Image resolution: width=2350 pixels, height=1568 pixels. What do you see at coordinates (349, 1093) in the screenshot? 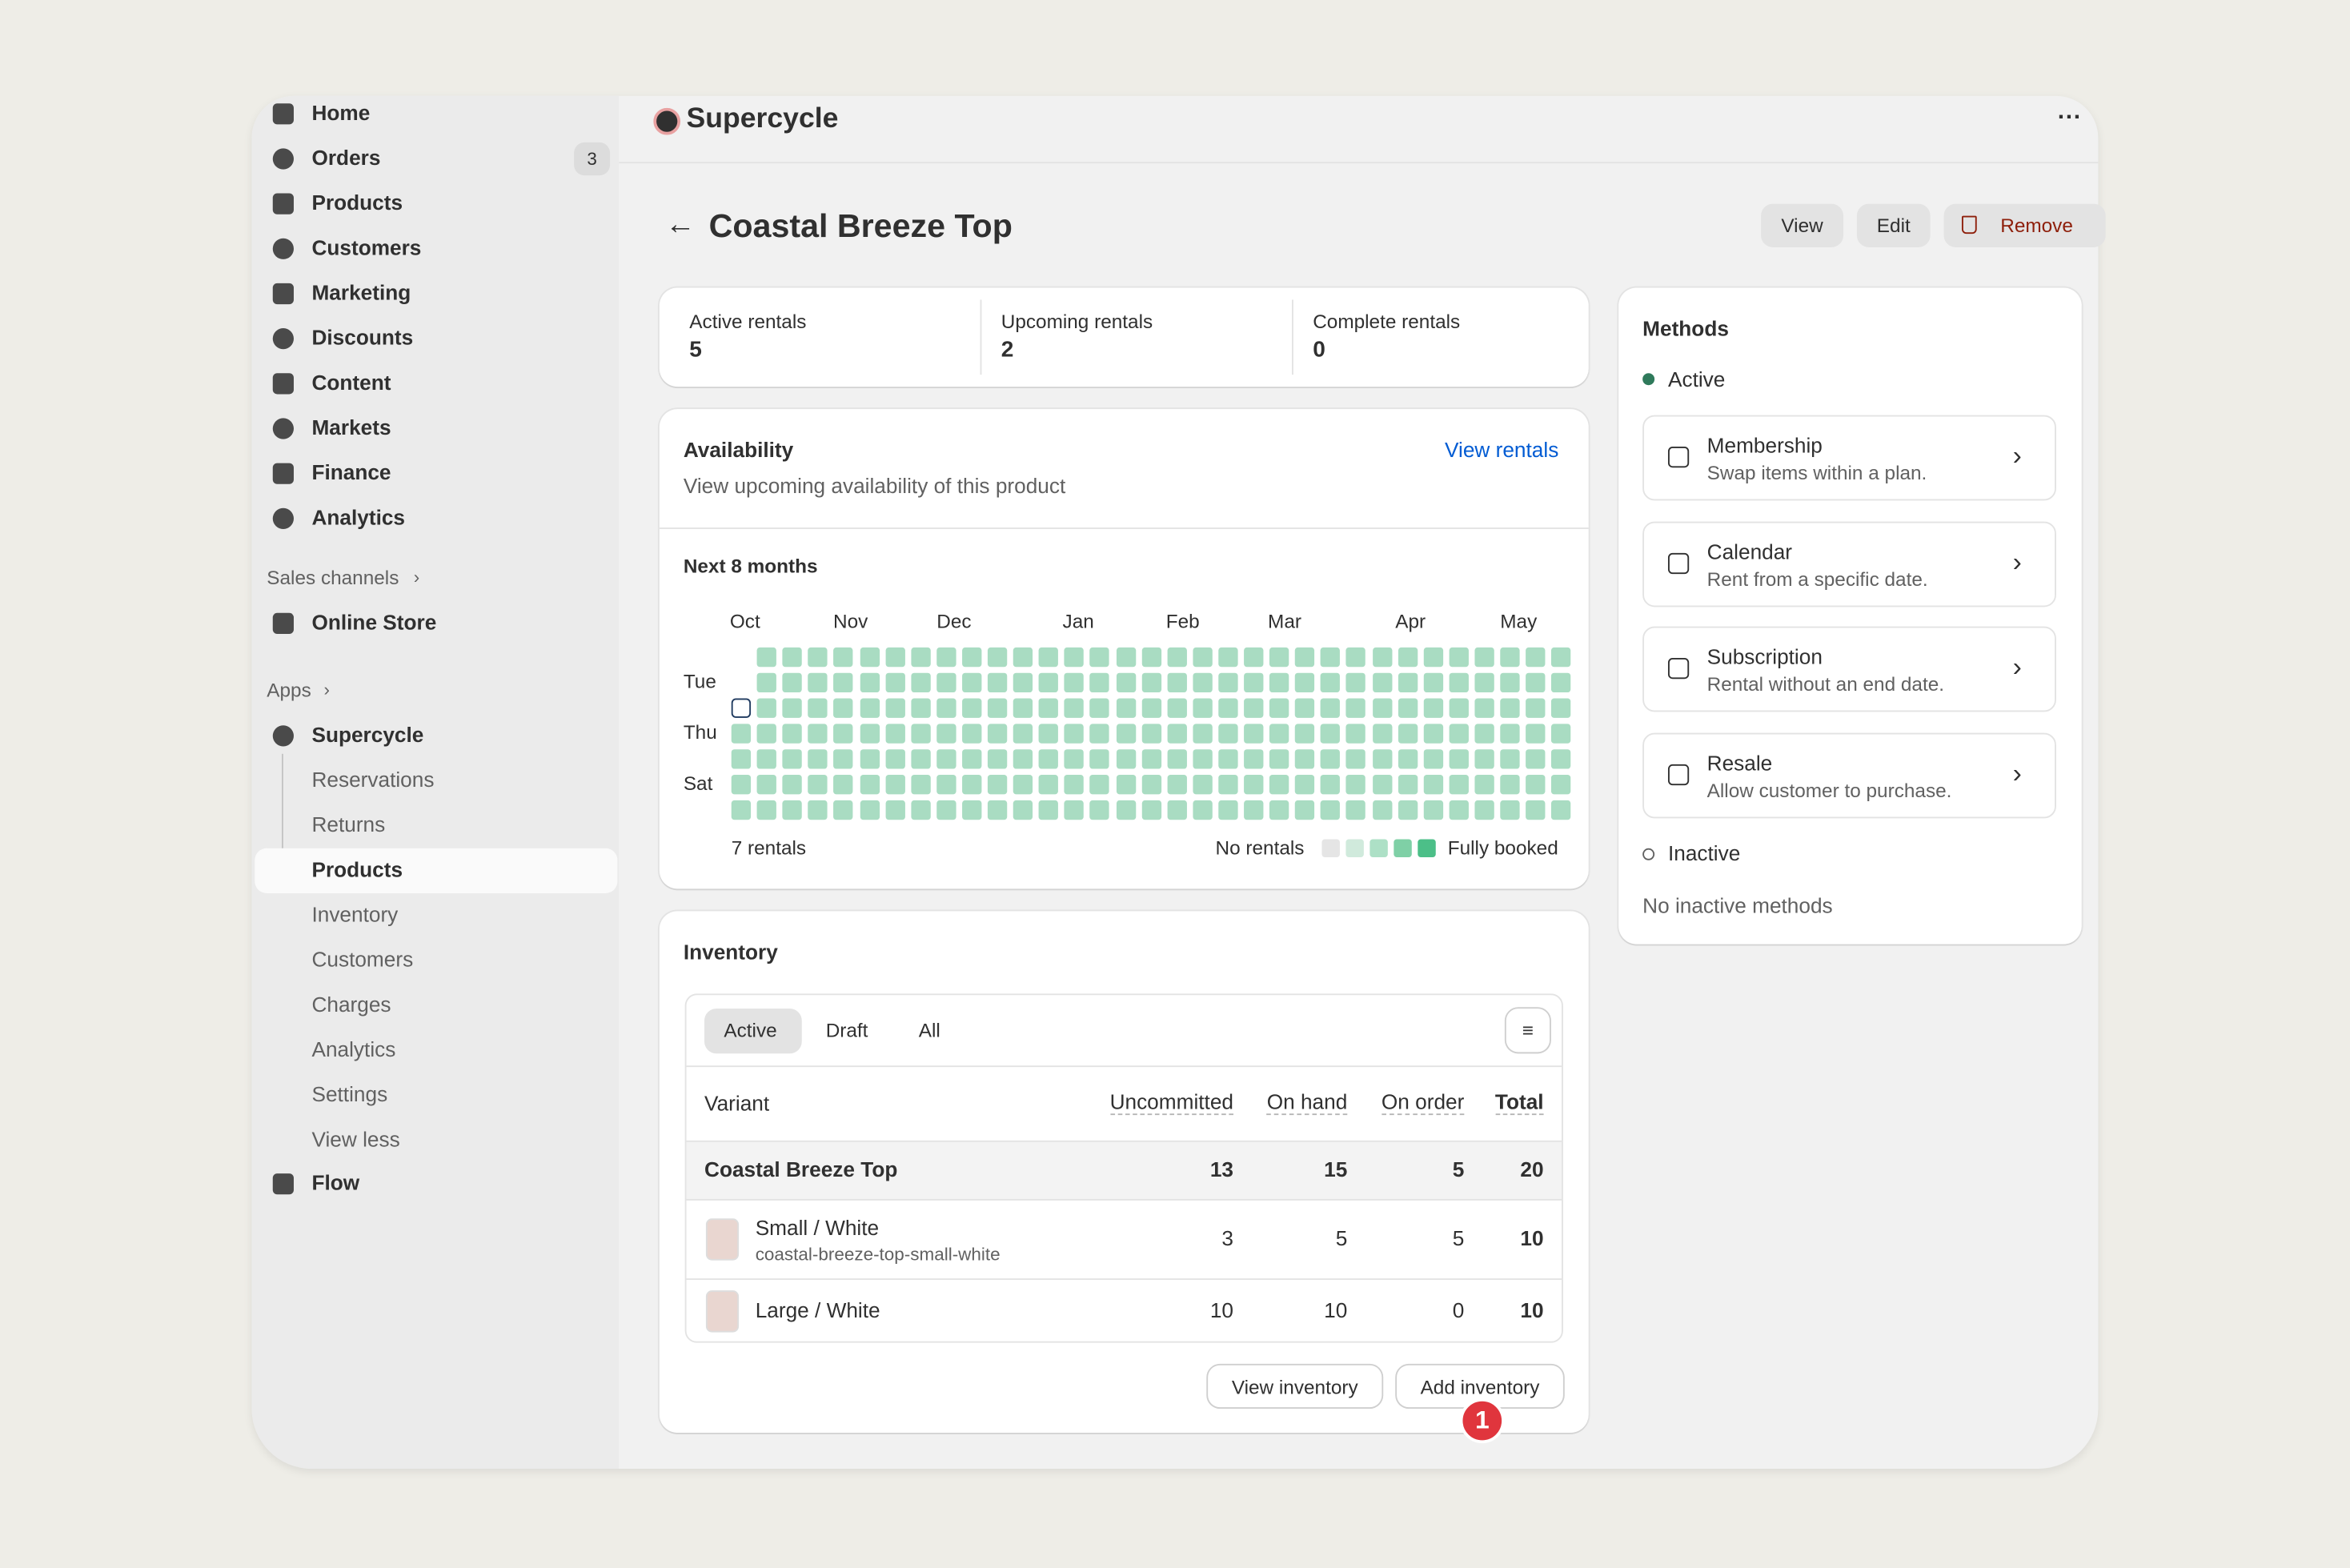
I see `sub-nav-item: Settings` at bounding box center [349, 1093].